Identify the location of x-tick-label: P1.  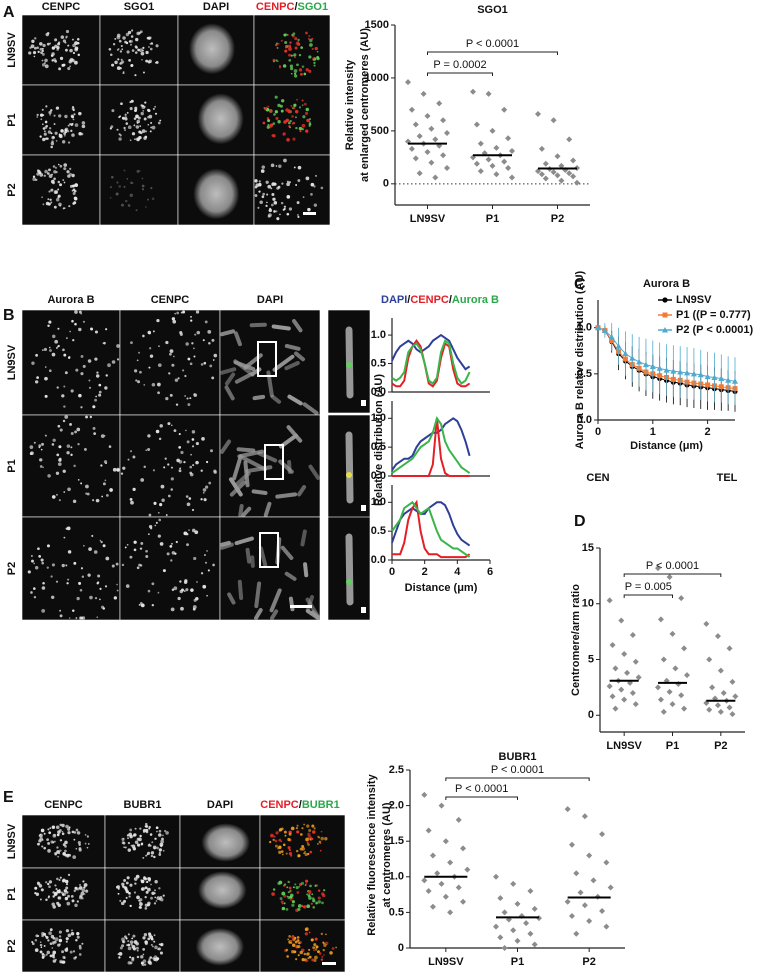
(672, 746).